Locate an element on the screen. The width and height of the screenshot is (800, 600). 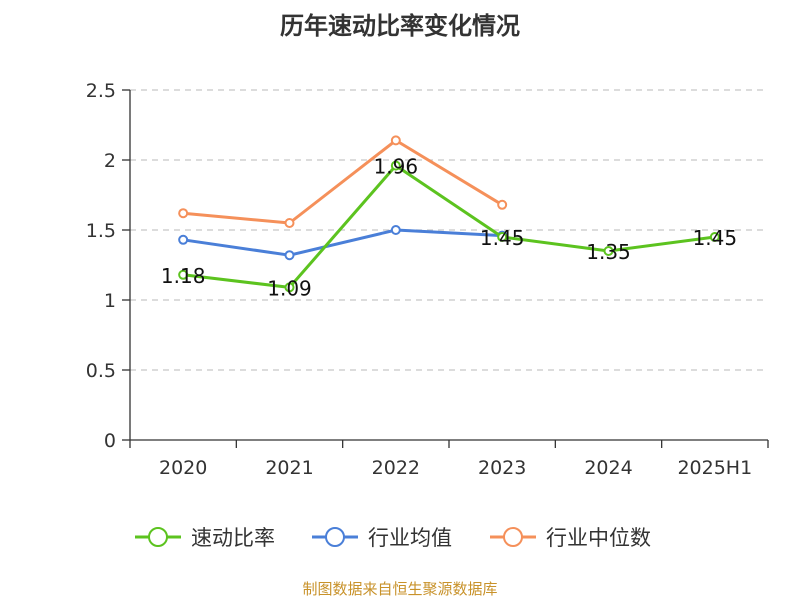
legend-item-1: 行业均值 is located at coordinates (382, 538).